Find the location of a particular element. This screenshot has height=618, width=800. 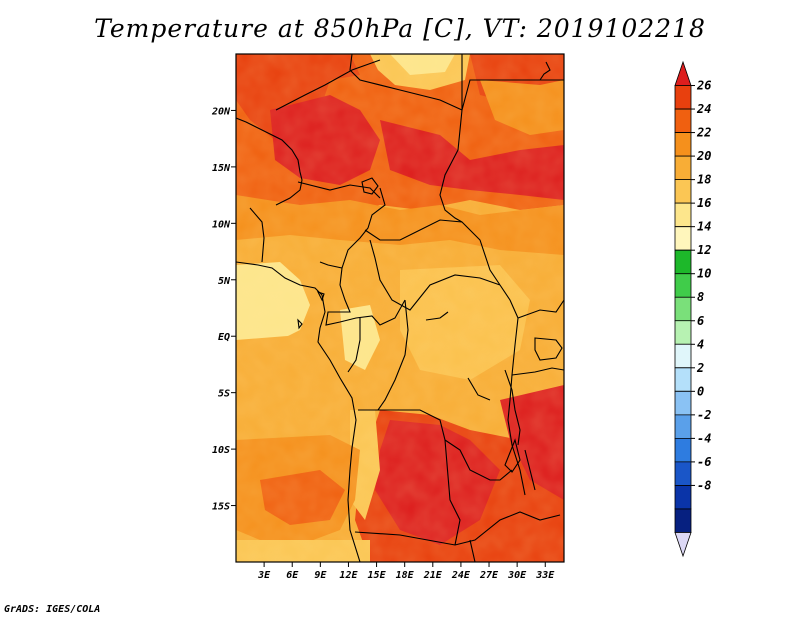

y-tick-label: 20N is located at coordinates (221, 111).